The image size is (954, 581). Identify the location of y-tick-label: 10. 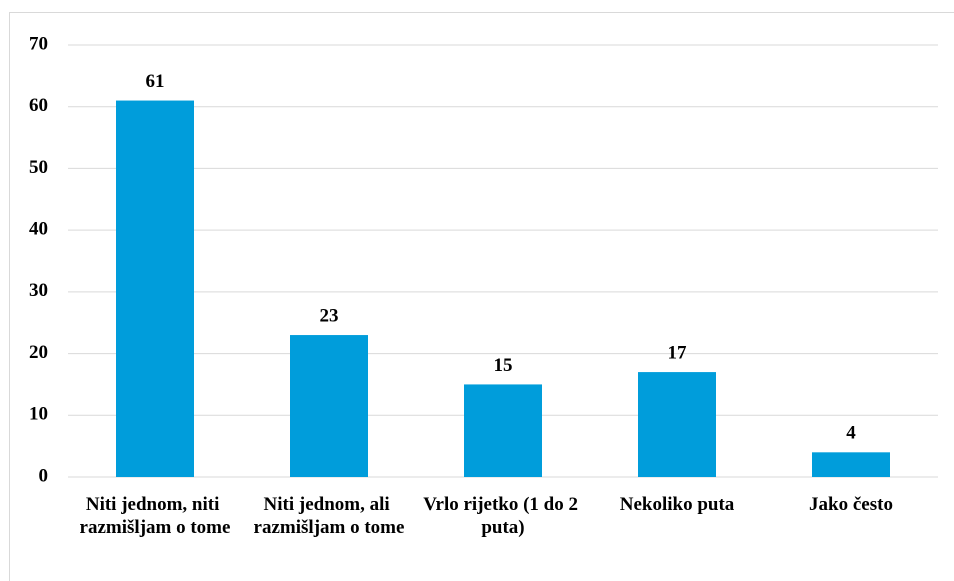
(38, 414).